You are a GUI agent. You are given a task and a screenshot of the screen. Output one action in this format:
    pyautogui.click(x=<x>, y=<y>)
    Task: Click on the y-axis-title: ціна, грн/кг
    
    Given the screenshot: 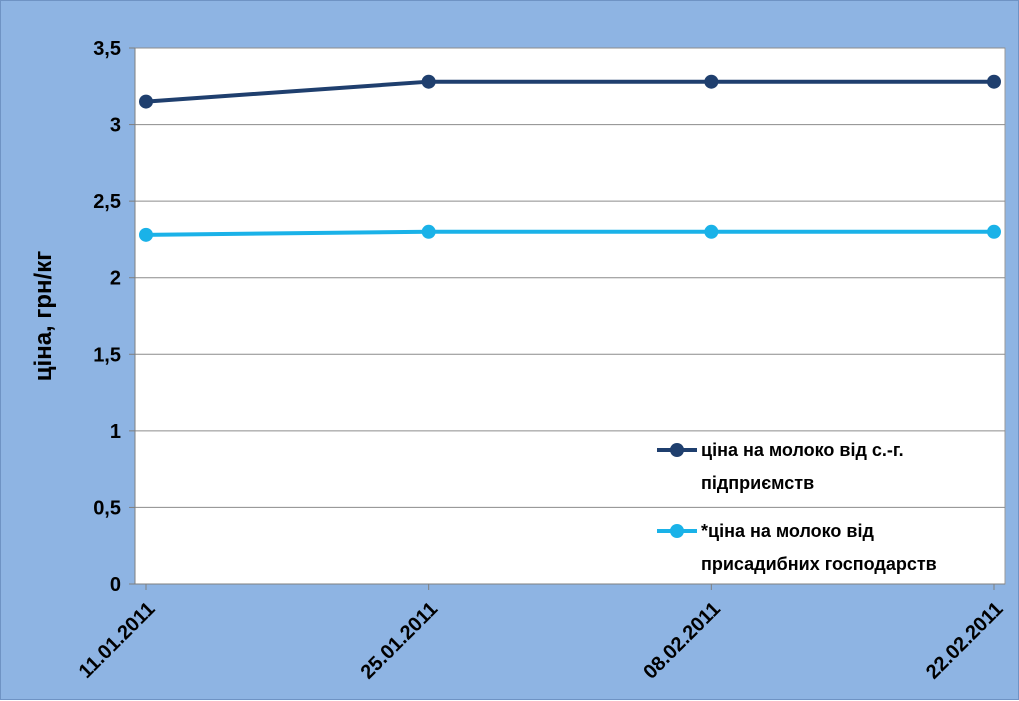 What is the action you would take?
    pyautogui.click(x=43, y=316)
    